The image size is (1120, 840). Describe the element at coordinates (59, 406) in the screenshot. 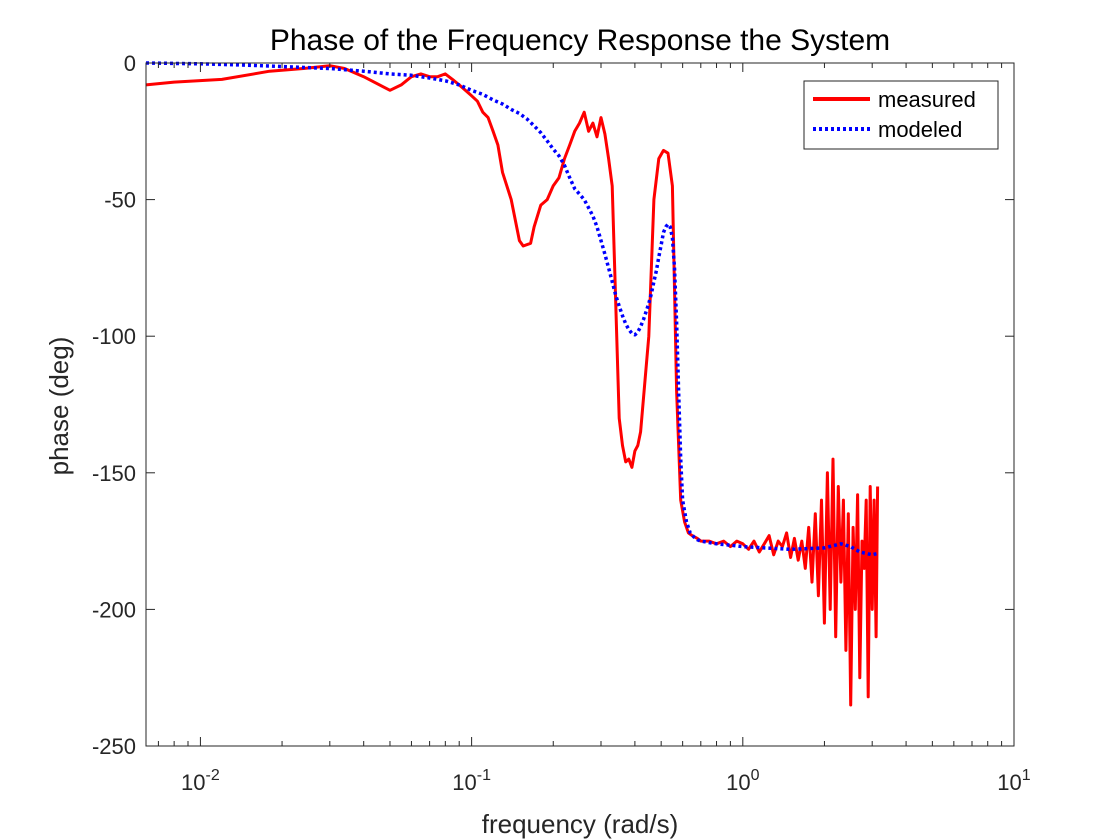

I see `y-axis-label: phase (deg)` at that location.